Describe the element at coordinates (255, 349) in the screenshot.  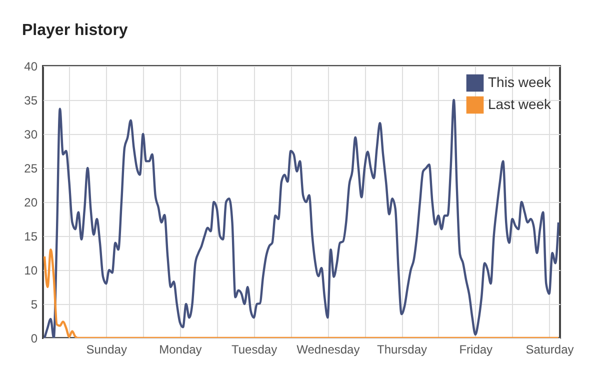
I see `x-tick-label: Tuesday` at that location.